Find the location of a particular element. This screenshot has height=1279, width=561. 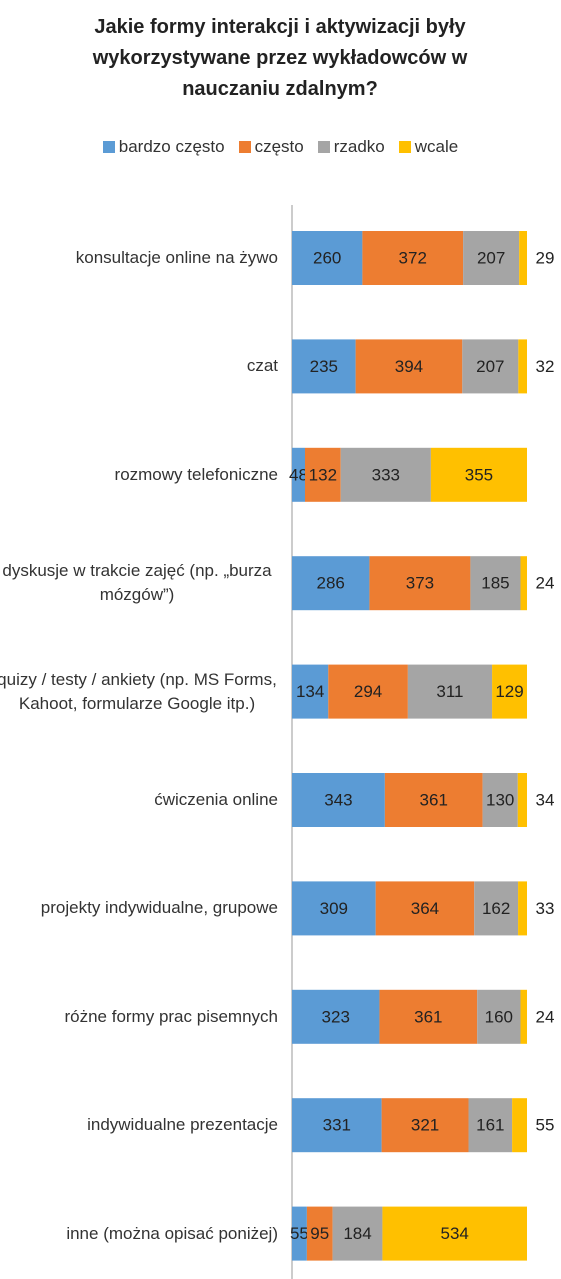

data-label: 185 is located at coordinates (495, 583).